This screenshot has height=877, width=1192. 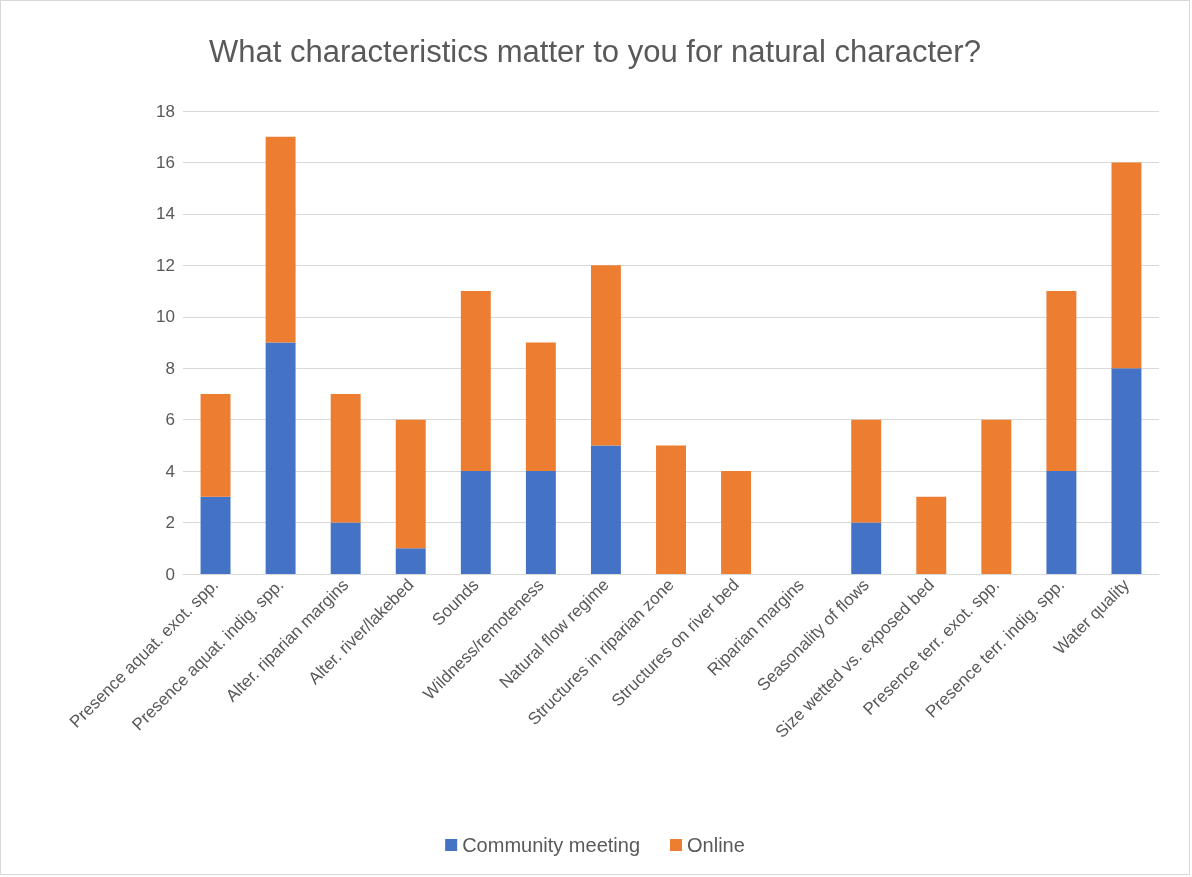 What do you see at coordinates (165, 317) in the screenshot?
I see `y-tick-label: 10` at bounding box center [165, 317].